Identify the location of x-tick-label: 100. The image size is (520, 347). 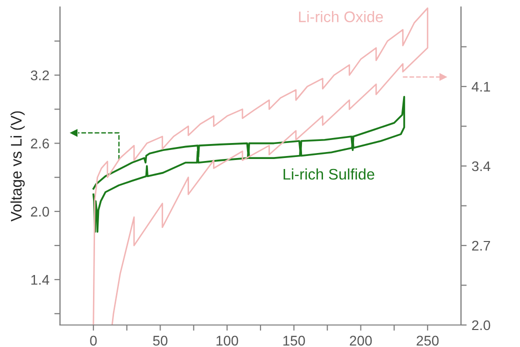
(227, 341).